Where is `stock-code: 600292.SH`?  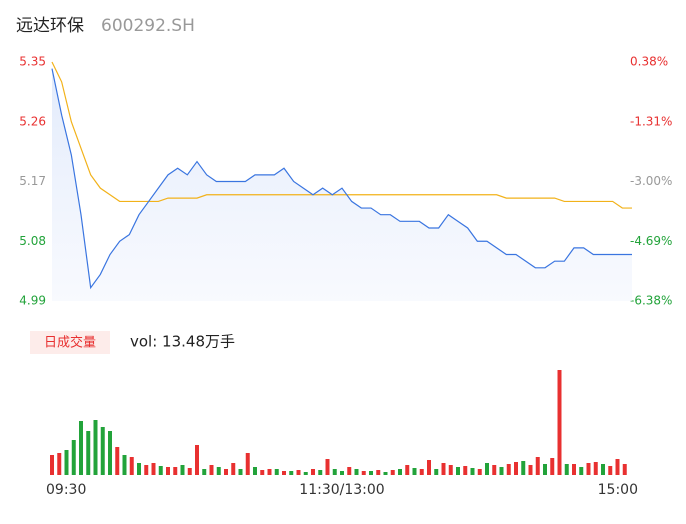 stock-code: 600292.SH is located at coordinates (148, 26).